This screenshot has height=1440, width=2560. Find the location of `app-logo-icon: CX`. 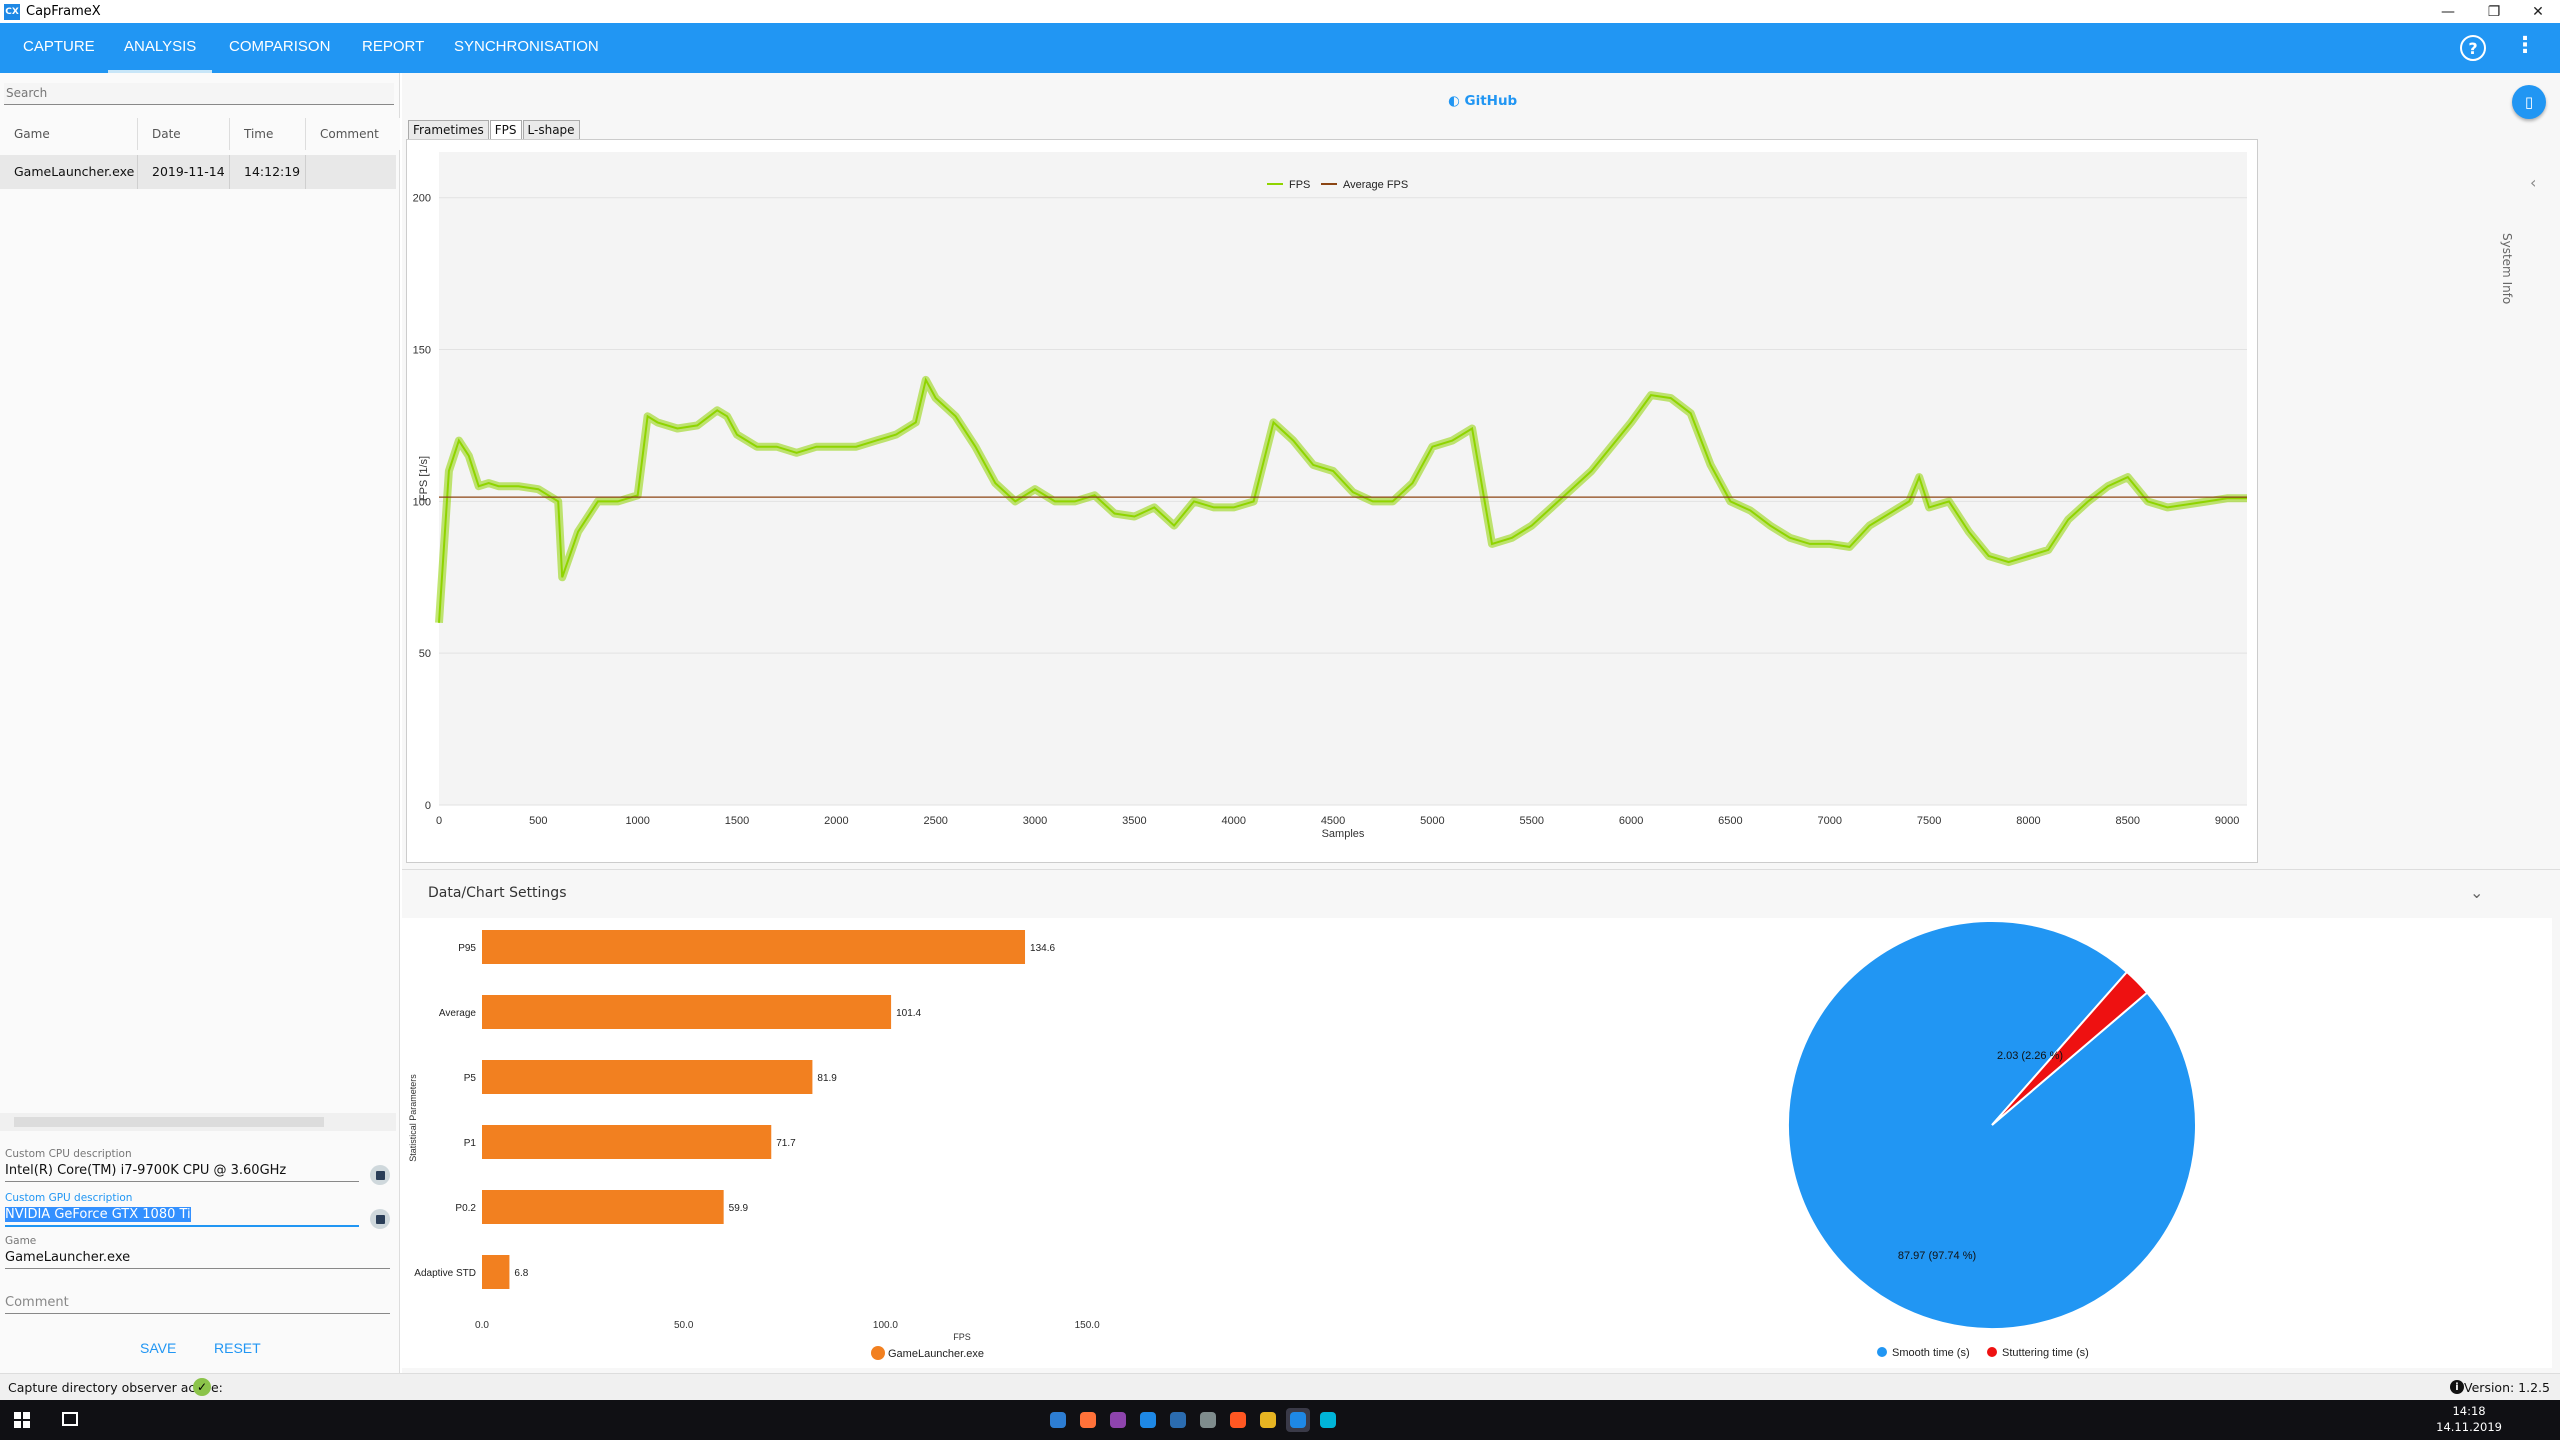

app-logo-icon: CX is located at coordinates (12, 11).